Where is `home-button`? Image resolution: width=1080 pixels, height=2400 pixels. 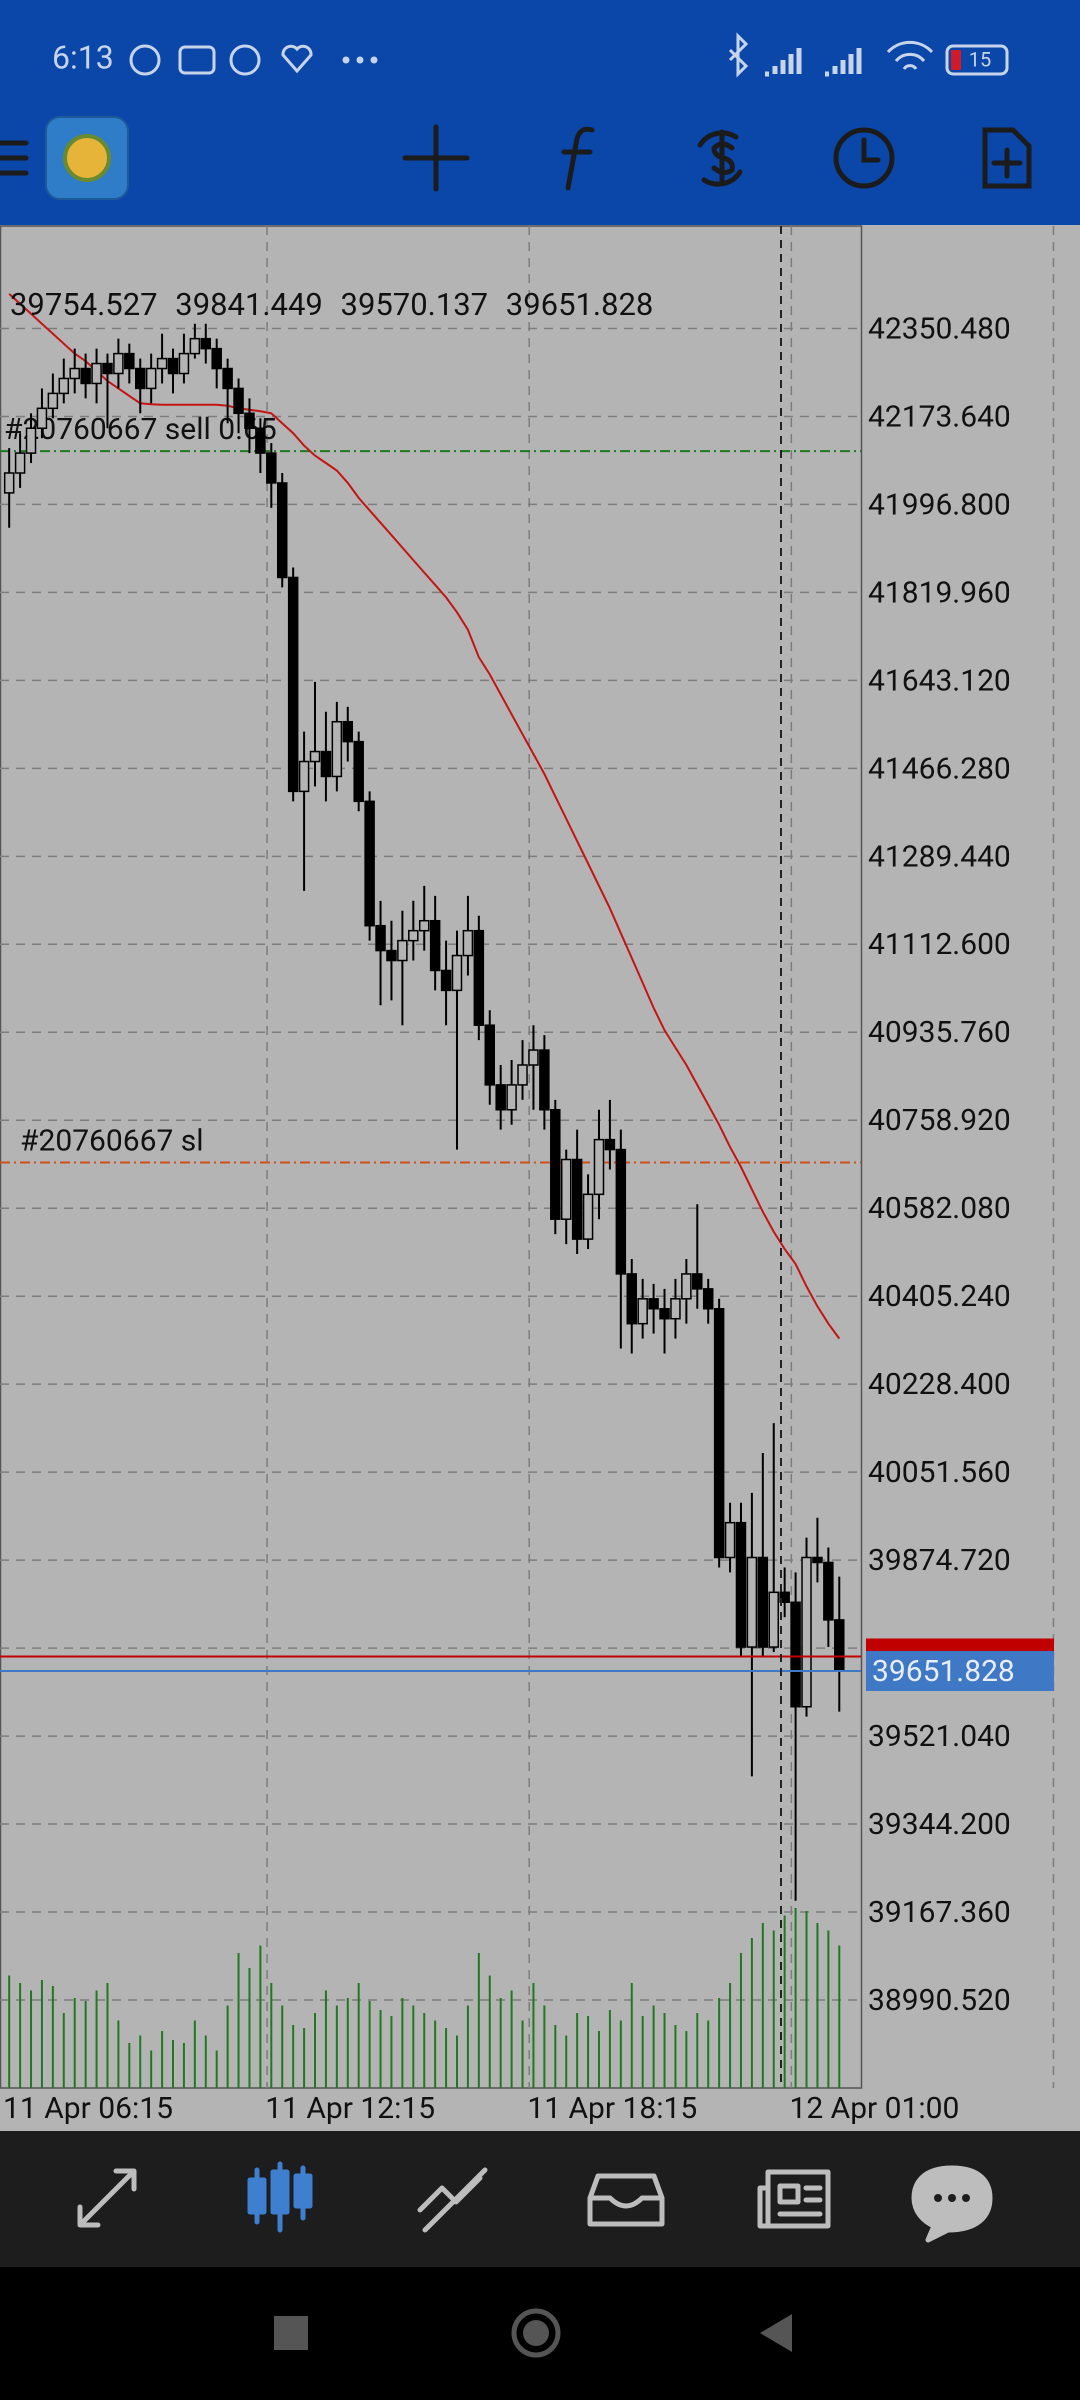
home-button is located at coordinates (536, 2333).